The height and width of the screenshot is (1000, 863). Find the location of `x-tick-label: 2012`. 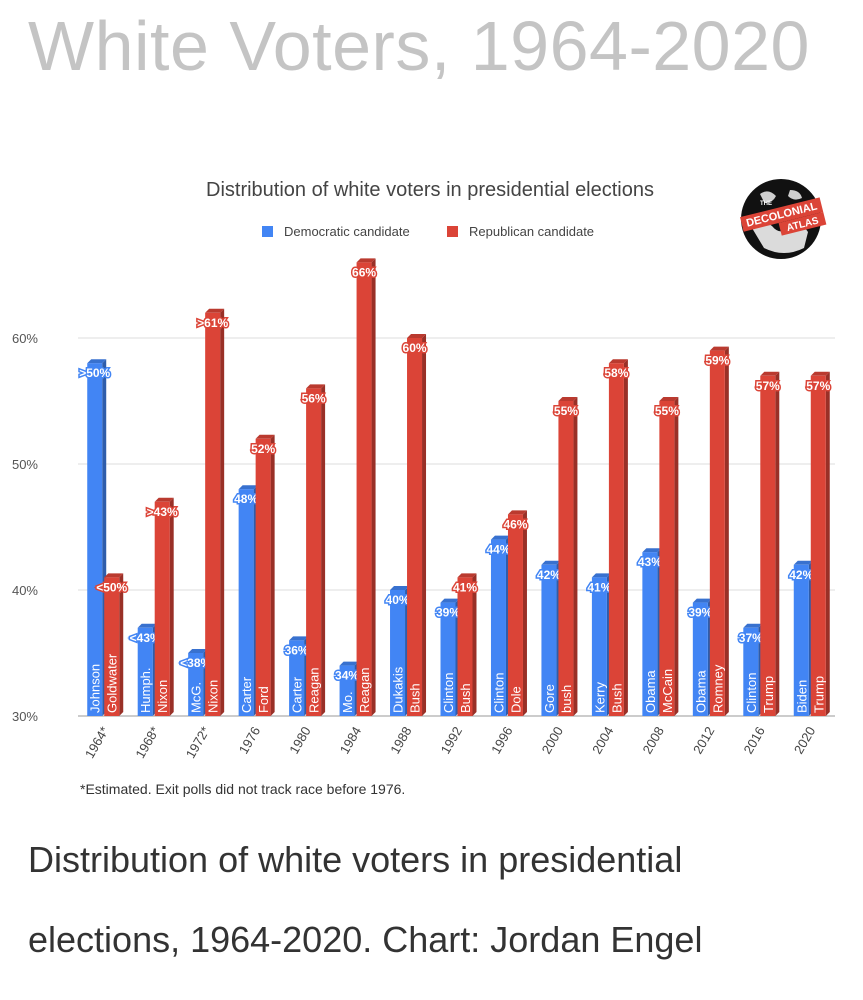

x-tick-label: 2012 is located at coordinates (703, 740).